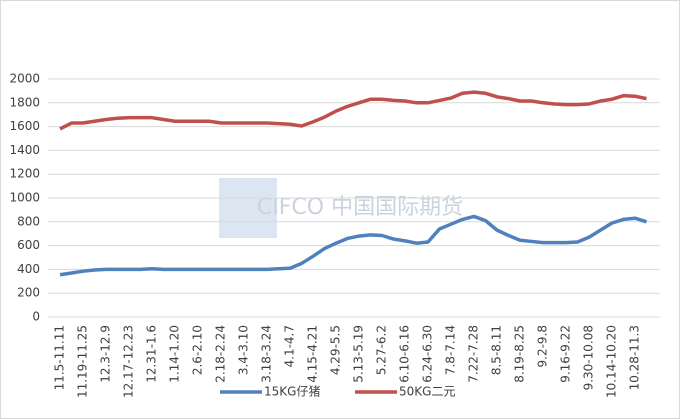  Describe the element at coordinates (244, 350) in the screenshot. I see `x-tick-label: 3.4-3.10` at that location.